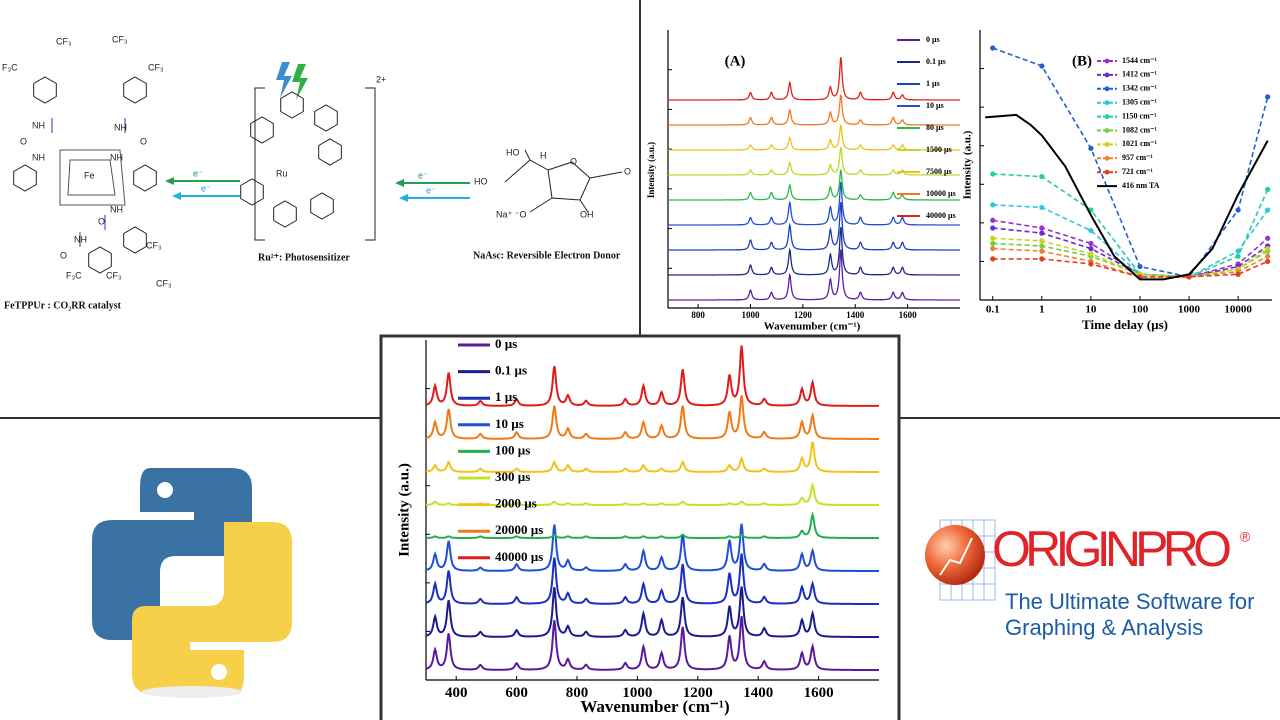  What do you see at coordinates (511, 370) in the screenshot?
I see `legend-label: 0.1 µs` at bounding box center [511, 370].